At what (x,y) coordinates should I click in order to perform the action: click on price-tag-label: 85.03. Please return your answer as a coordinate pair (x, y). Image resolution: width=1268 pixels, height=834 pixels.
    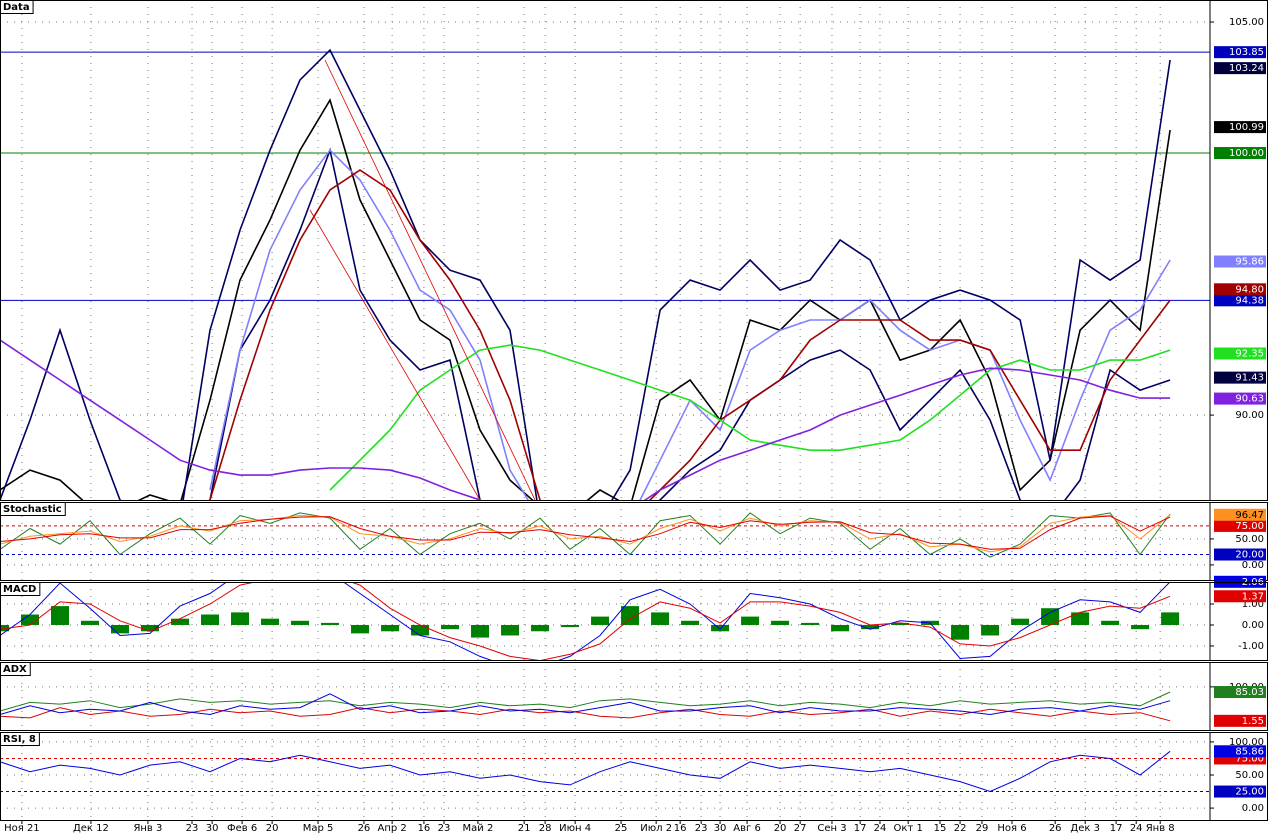
    Looking at the image, I should click on (1249, 692).